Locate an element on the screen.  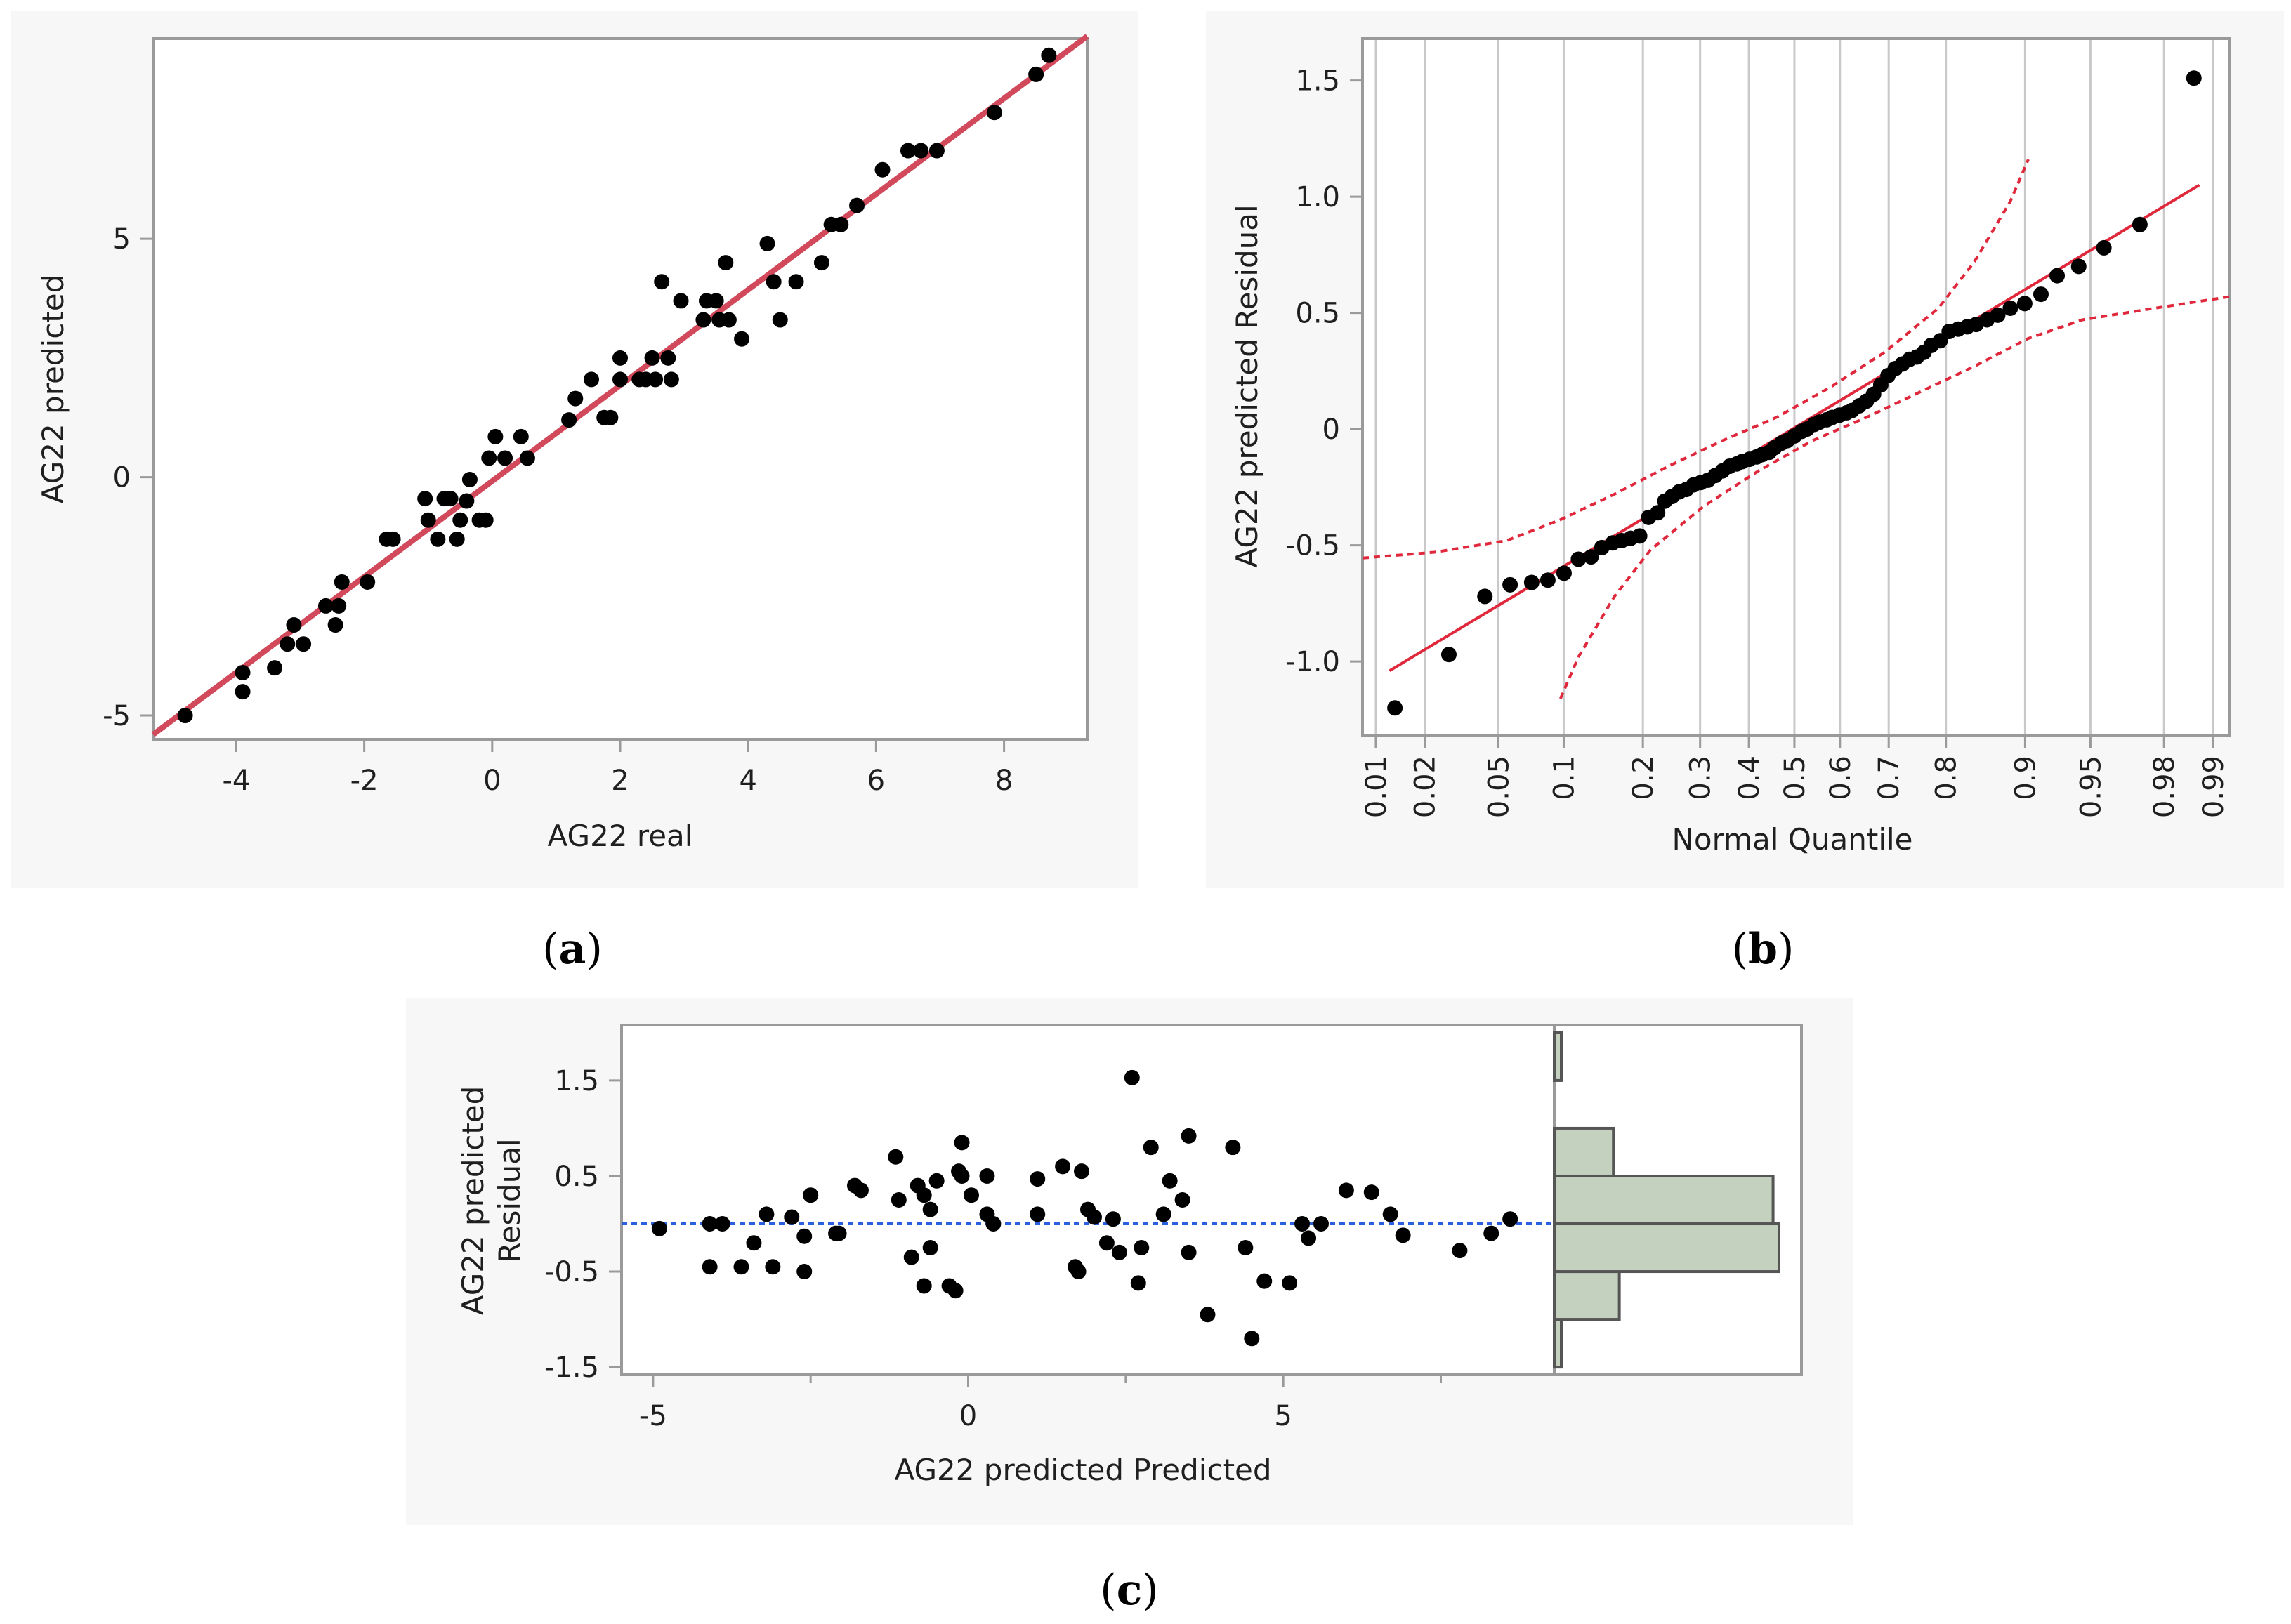
panel-c-y-axis-title-line-1: AG22 predicted is located at coordinates (473, 1201).